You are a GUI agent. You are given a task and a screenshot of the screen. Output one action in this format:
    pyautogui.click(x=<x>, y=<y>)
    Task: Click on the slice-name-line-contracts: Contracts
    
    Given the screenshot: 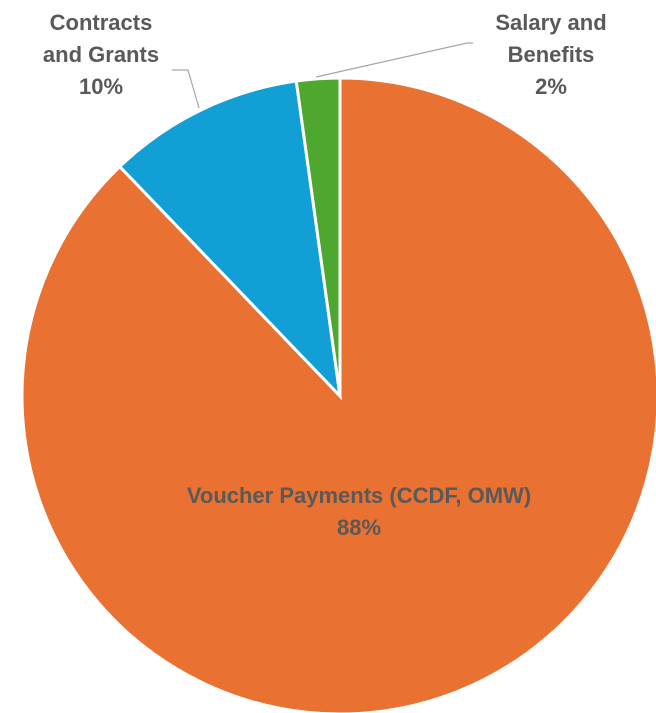 What is the action you would take?
    pyautogui.click(x=101, y=22)
    